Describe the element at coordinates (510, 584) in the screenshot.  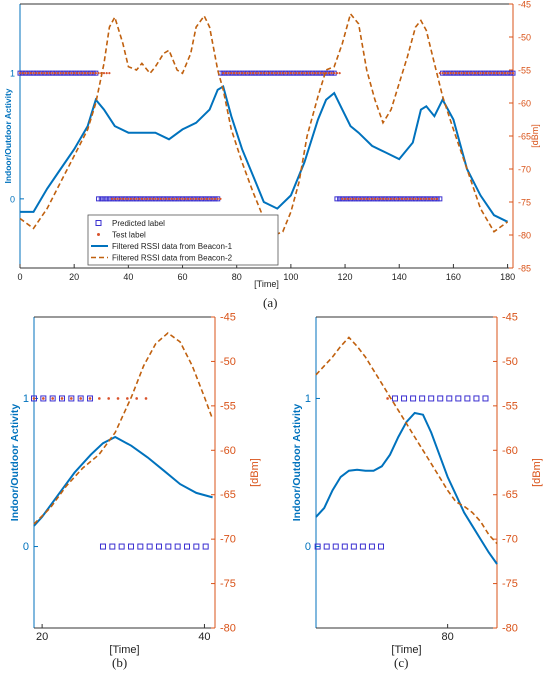
I see `panel-c-ytick-right-label: -75` at that location.